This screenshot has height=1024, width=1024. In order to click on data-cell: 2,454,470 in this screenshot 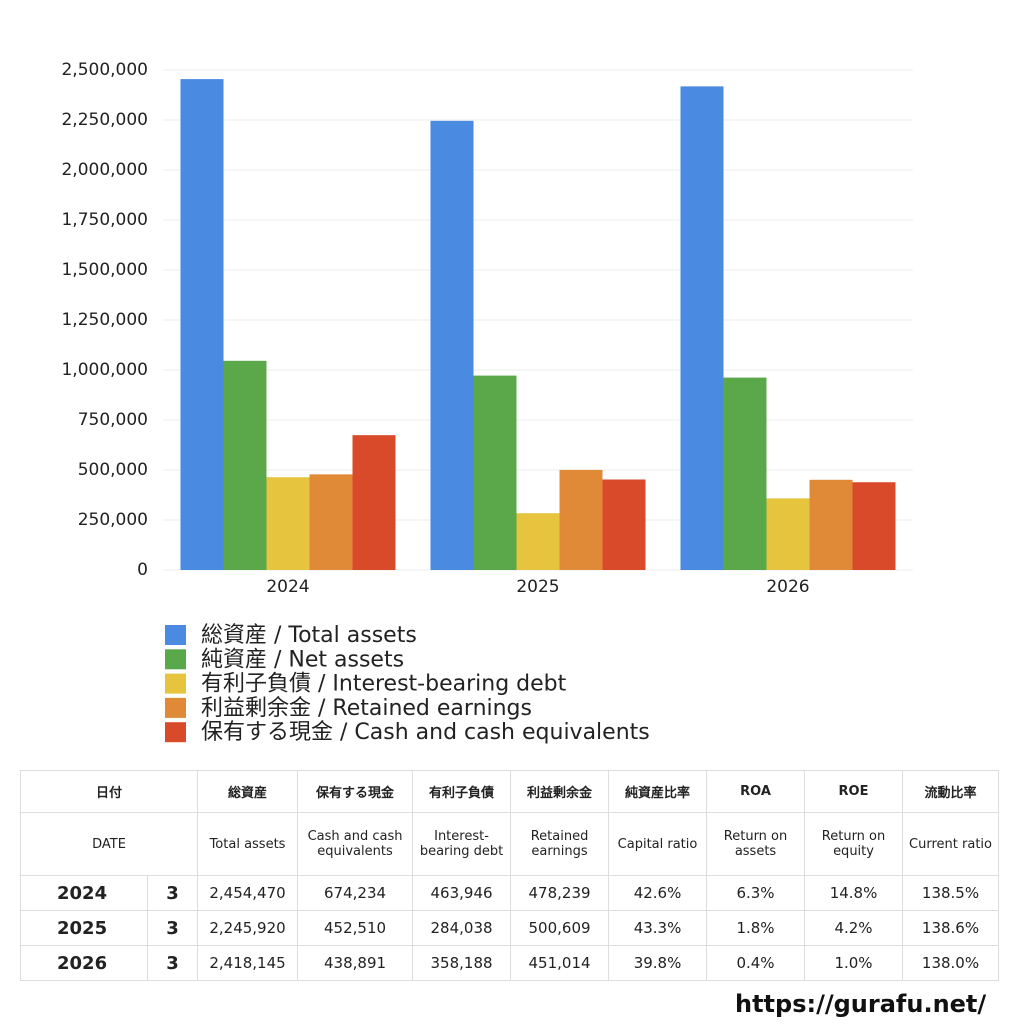, I will do `click(248, 893)`.